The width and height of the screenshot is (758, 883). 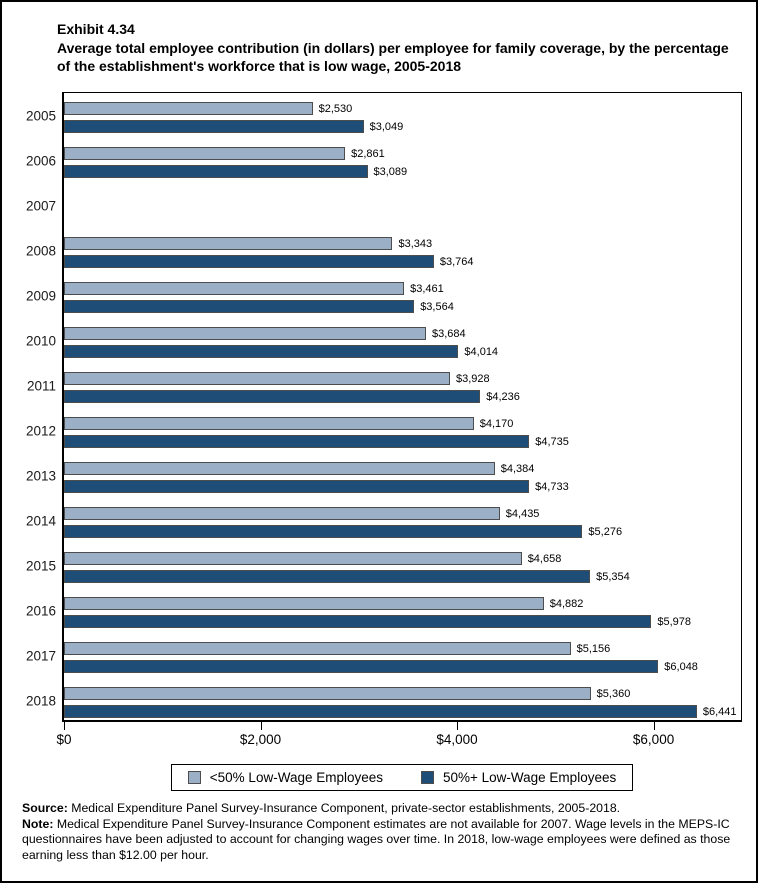 What do you see at coordinates (383, 565) in the screenshot?
I see `bar-group-2015: 2015 $4,658 $5,354` at bounding box center [383, 565].